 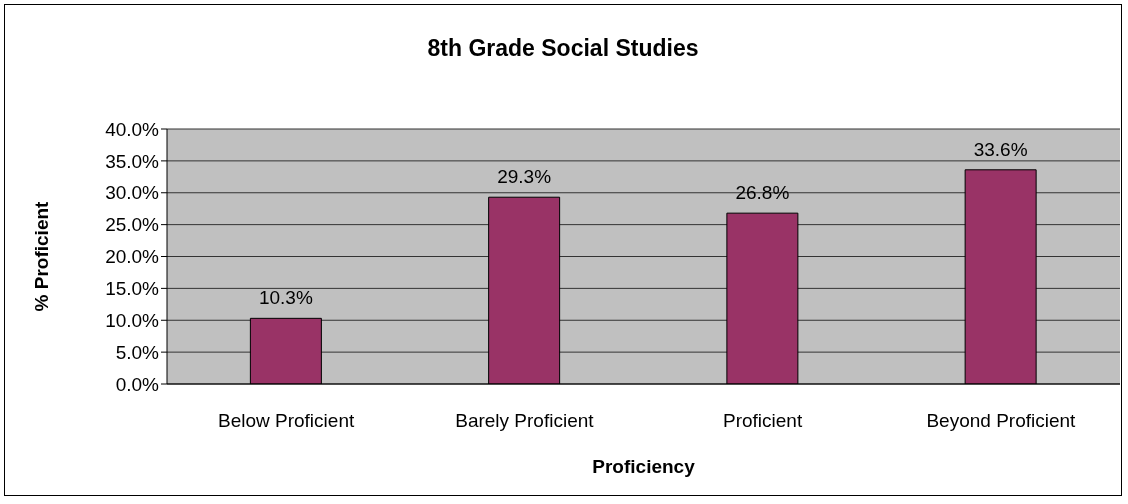 What do you see at coordinates (644, 466) in the screenshot?
I see `x-axis-title: Proficiency` at bounding box center [644, 466].